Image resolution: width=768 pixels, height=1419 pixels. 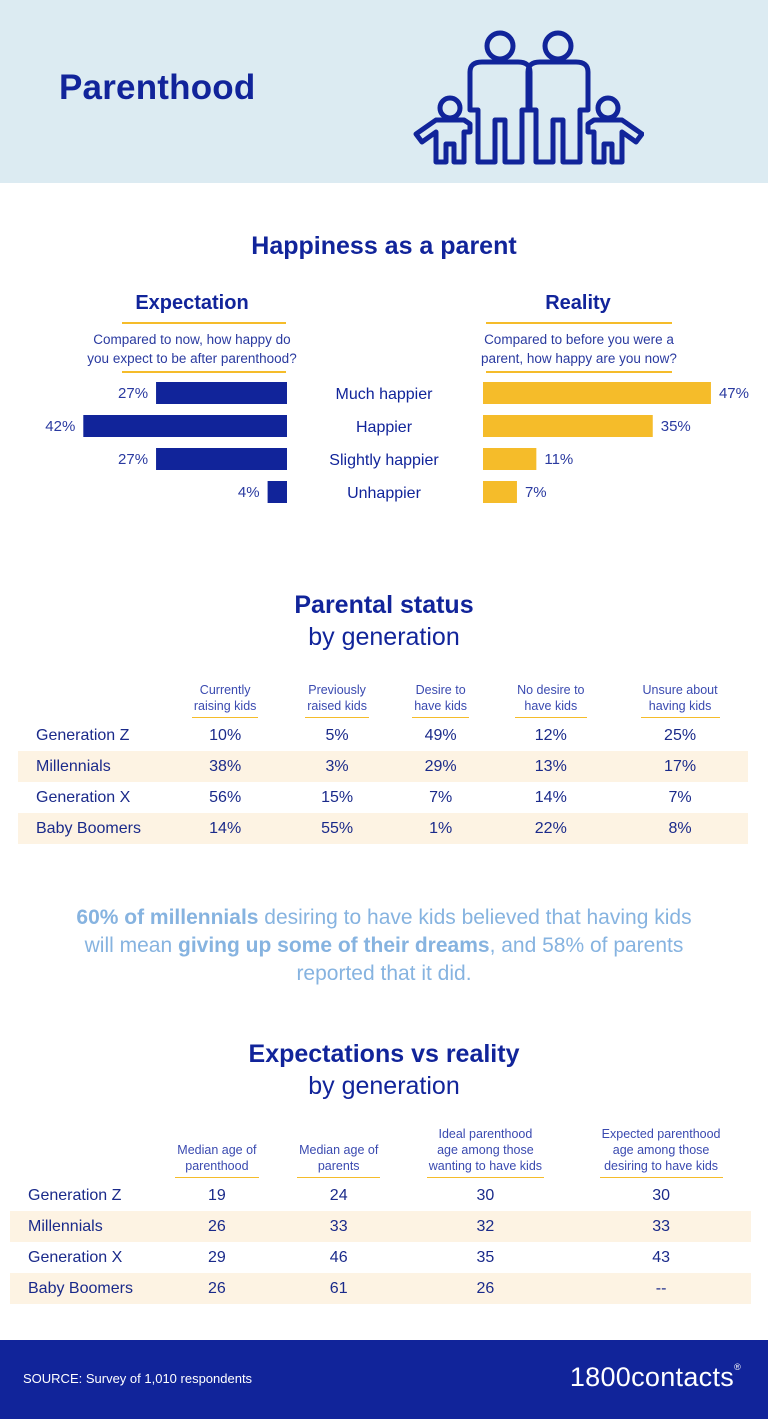 What do you see at coordinates (337, 700) in the screenshot?
I see `status-header-label: Previously raised kids` at bounding box center [337, 700].